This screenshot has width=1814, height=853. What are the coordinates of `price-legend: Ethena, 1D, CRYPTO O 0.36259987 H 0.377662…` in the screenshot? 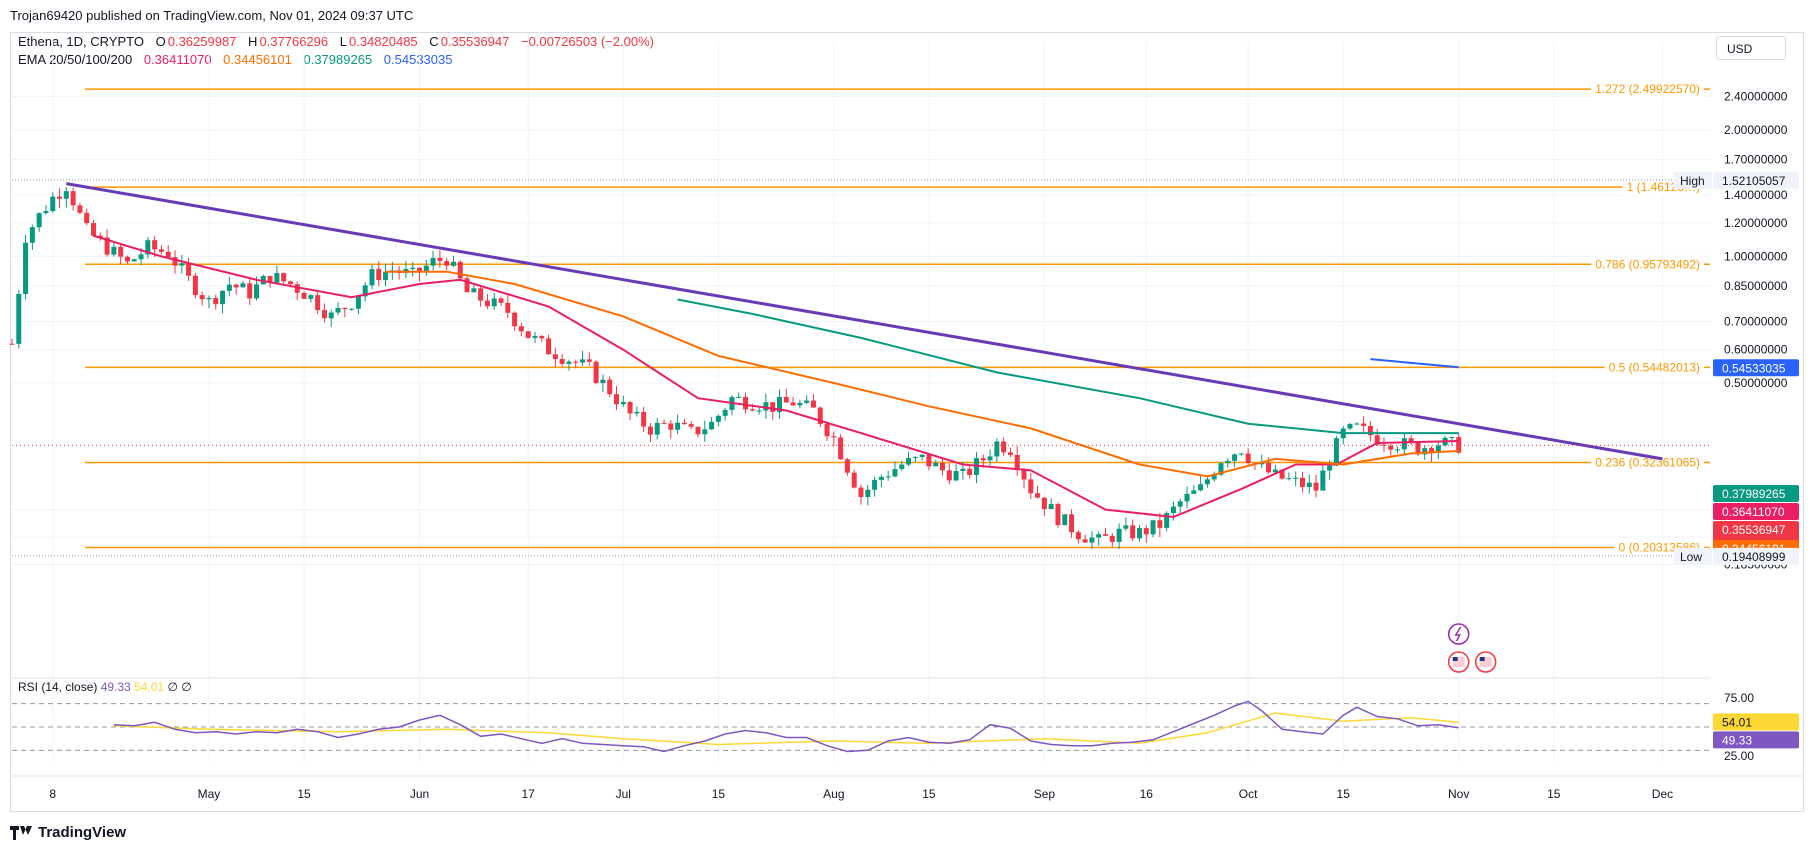 It's located at (337, 41).